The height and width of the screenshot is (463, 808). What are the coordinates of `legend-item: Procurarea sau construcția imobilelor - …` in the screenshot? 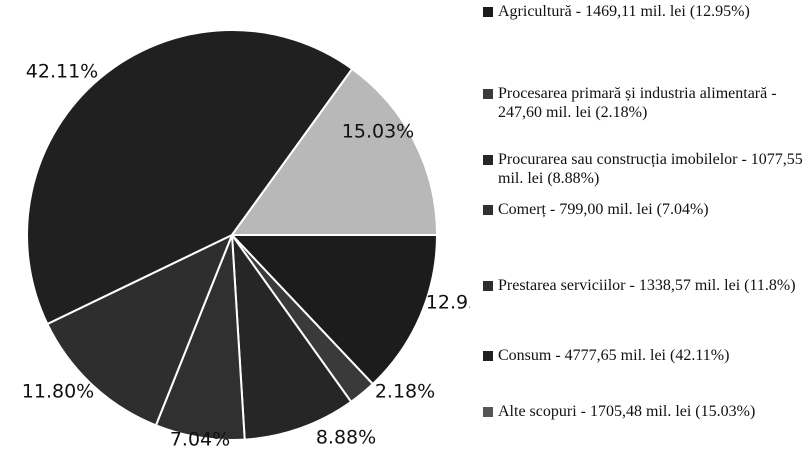 It's located at (643, 169).